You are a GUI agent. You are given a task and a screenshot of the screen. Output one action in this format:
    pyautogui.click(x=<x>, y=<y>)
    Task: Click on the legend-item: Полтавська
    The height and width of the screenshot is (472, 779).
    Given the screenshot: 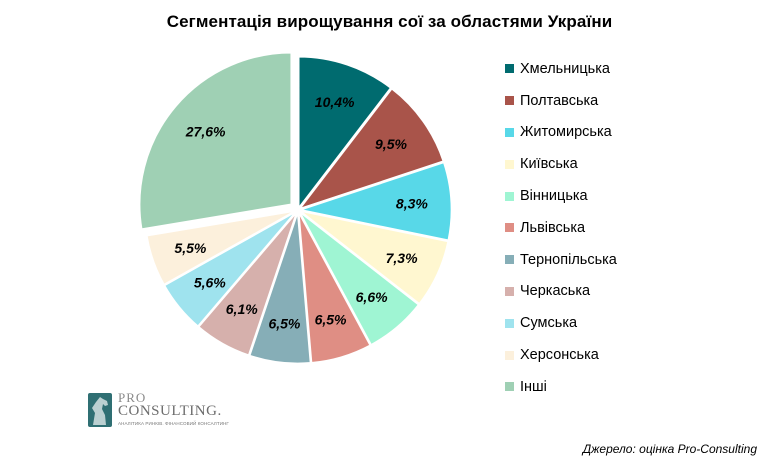 What is the action you would take?
    pyautogui.click(x=561, y=101)
    